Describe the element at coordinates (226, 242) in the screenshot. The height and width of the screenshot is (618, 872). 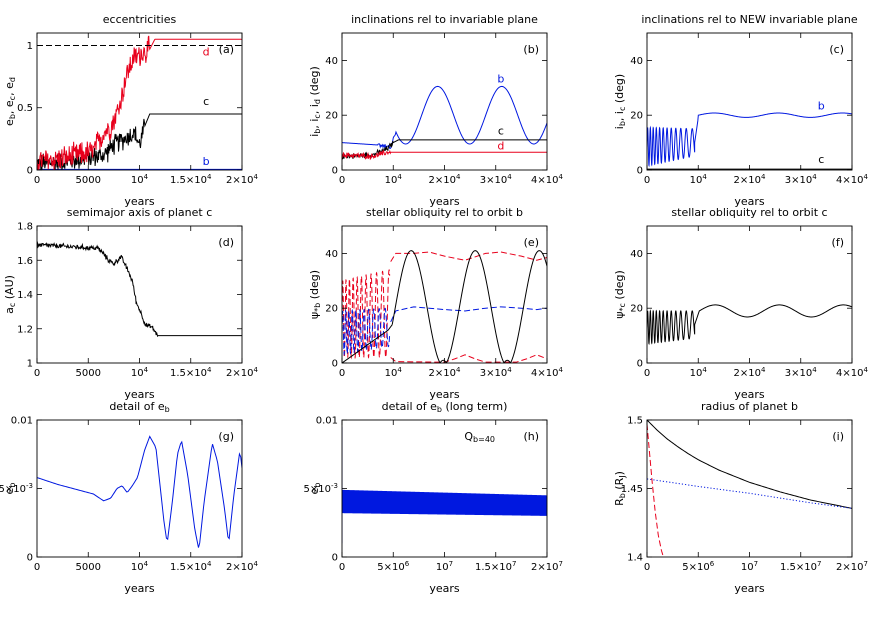
I see `panel-label: (d)` at that location.